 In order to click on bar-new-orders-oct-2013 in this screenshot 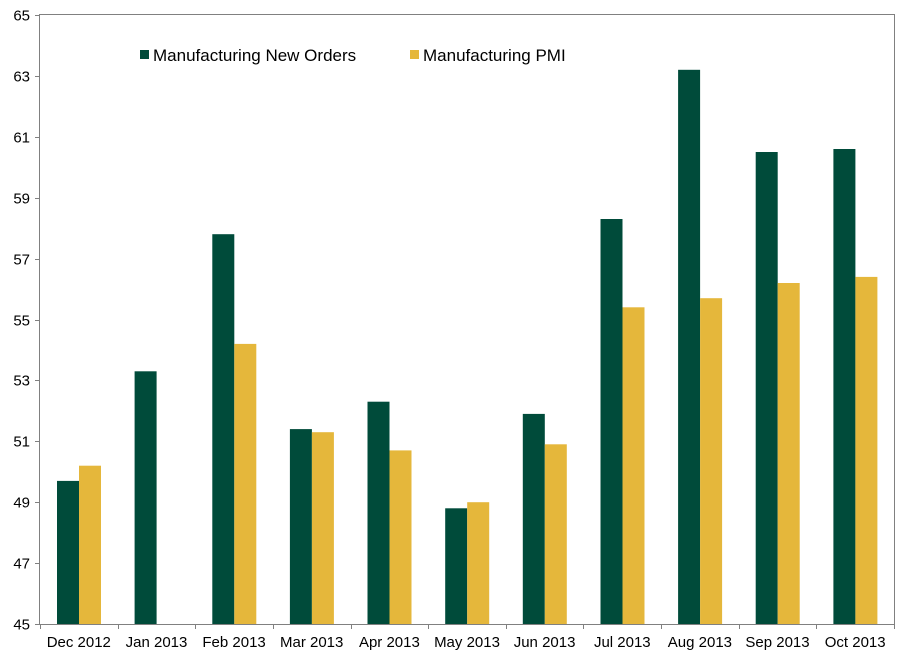, I will do `click(844, 386)`.